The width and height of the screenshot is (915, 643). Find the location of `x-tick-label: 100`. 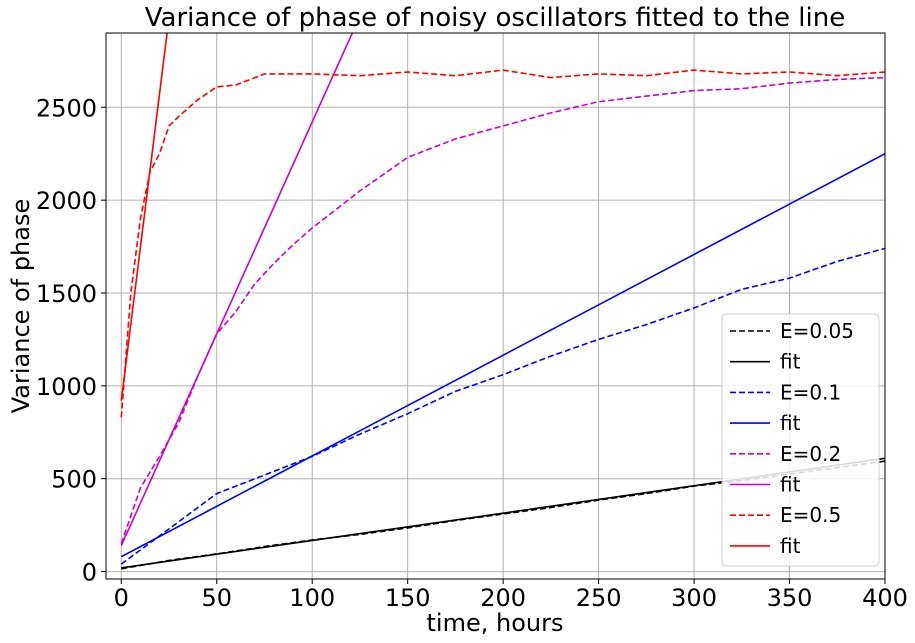

x-tick-label: 100 is located at coordinates (312, 598).